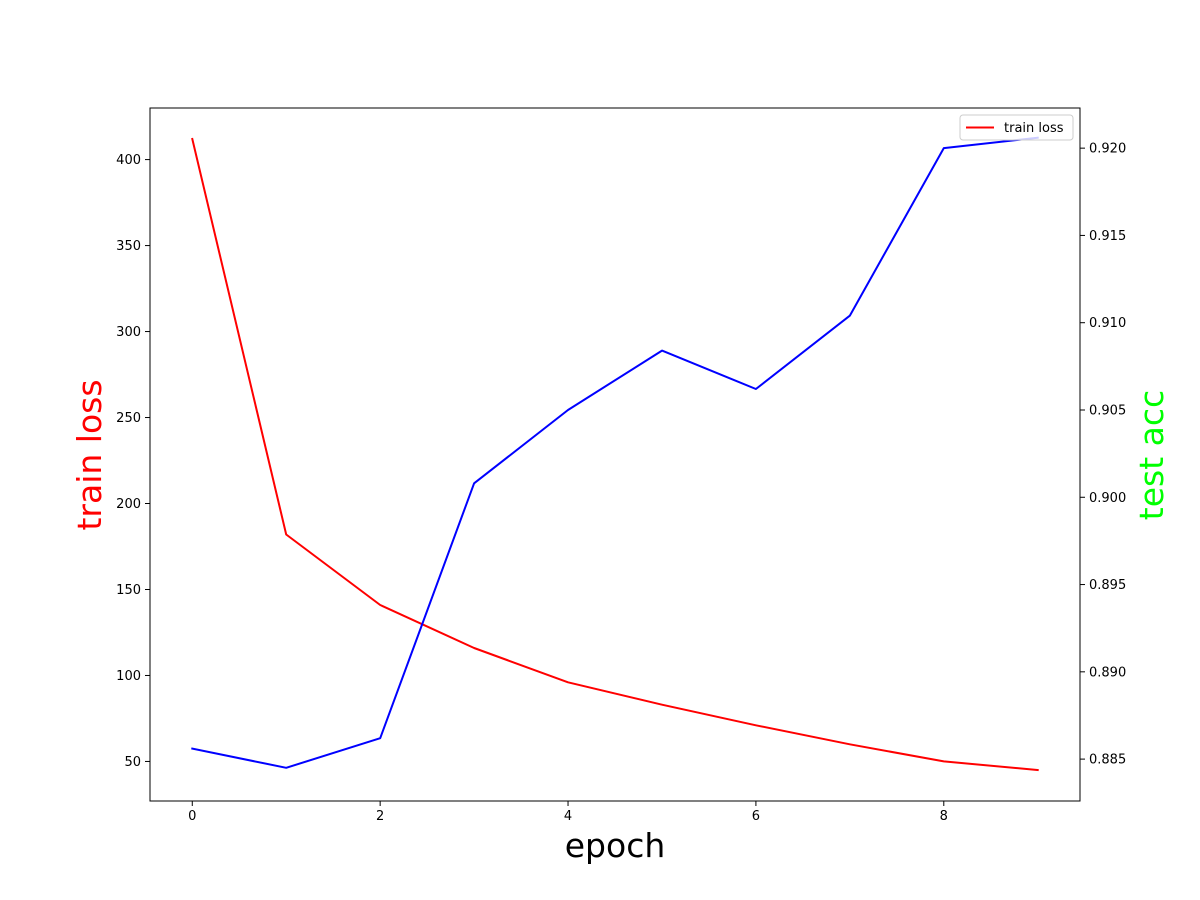 This screenshot has width=1200, height=900. I want to click on y-right-tick-label: 0.885, so click(1107, 760).